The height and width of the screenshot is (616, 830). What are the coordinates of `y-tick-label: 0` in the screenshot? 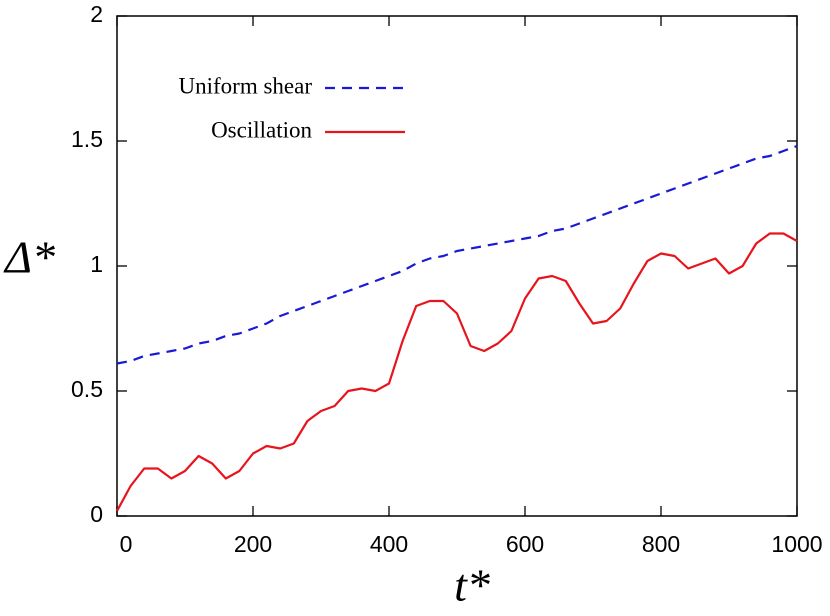 It's located at (96, 514).